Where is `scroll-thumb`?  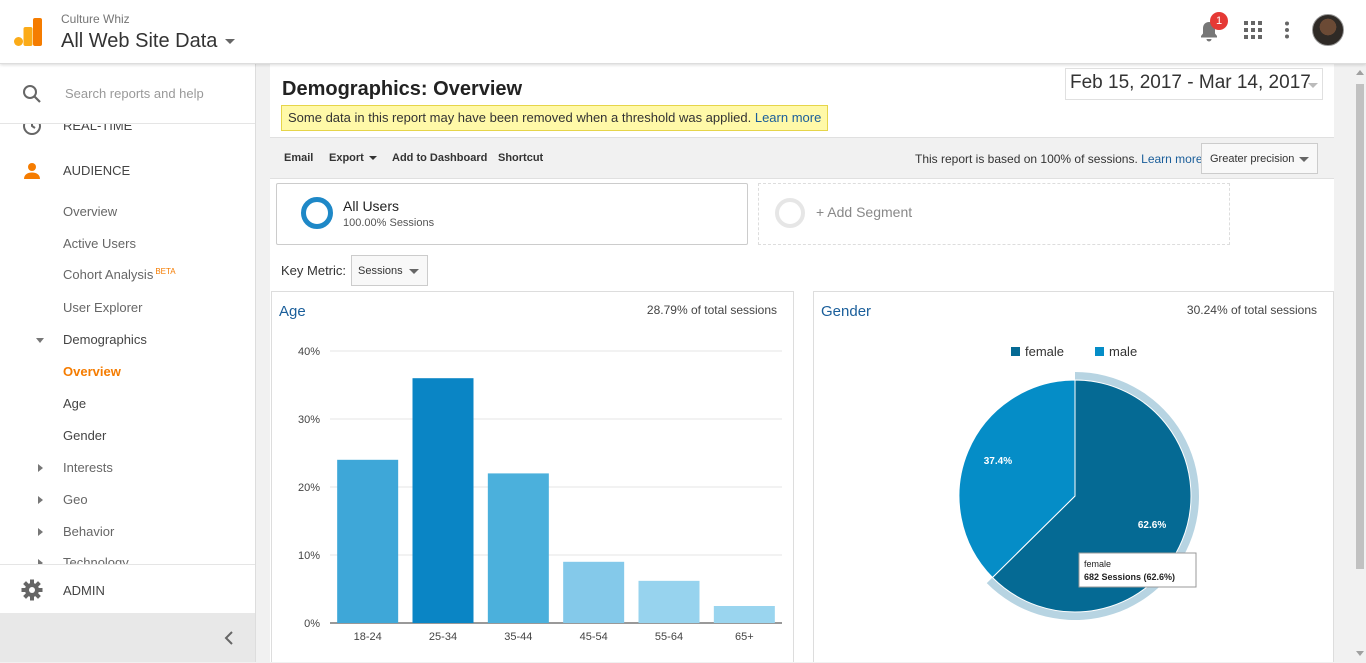
scroll-thumb is located at coordinates (1360, 326).